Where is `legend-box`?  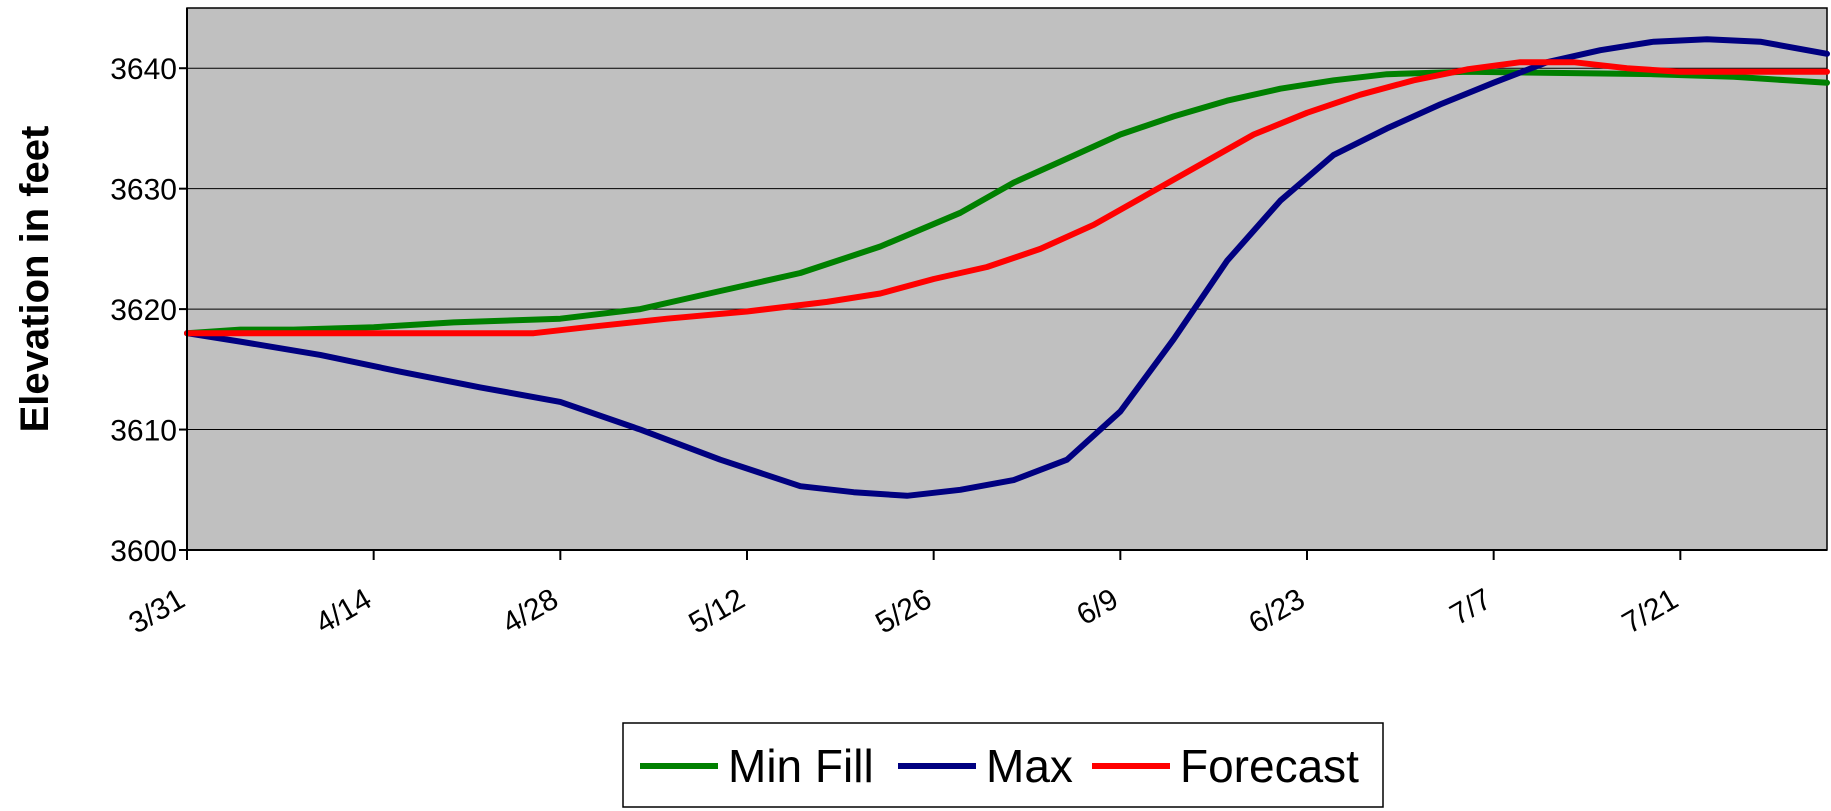
legend-box is located at coordinates (1003, 765).